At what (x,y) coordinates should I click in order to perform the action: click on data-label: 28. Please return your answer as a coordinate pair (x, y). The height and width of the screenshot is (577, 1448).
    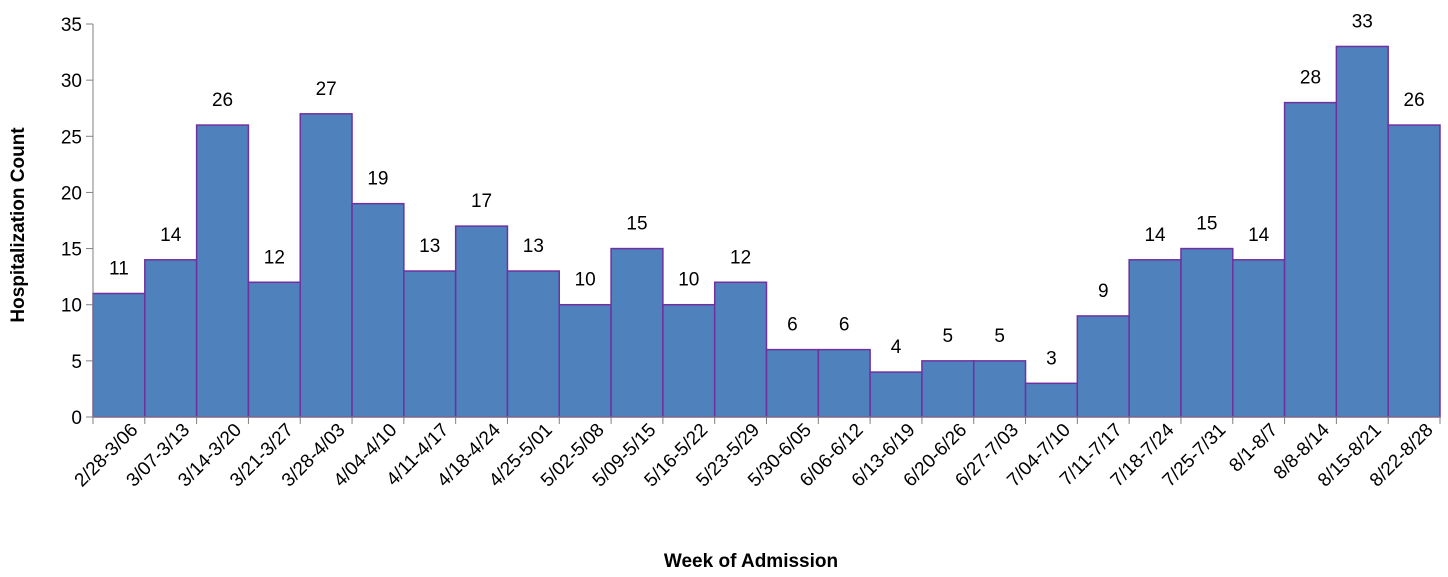
    Looking at the image, I should click on (1310, 78).